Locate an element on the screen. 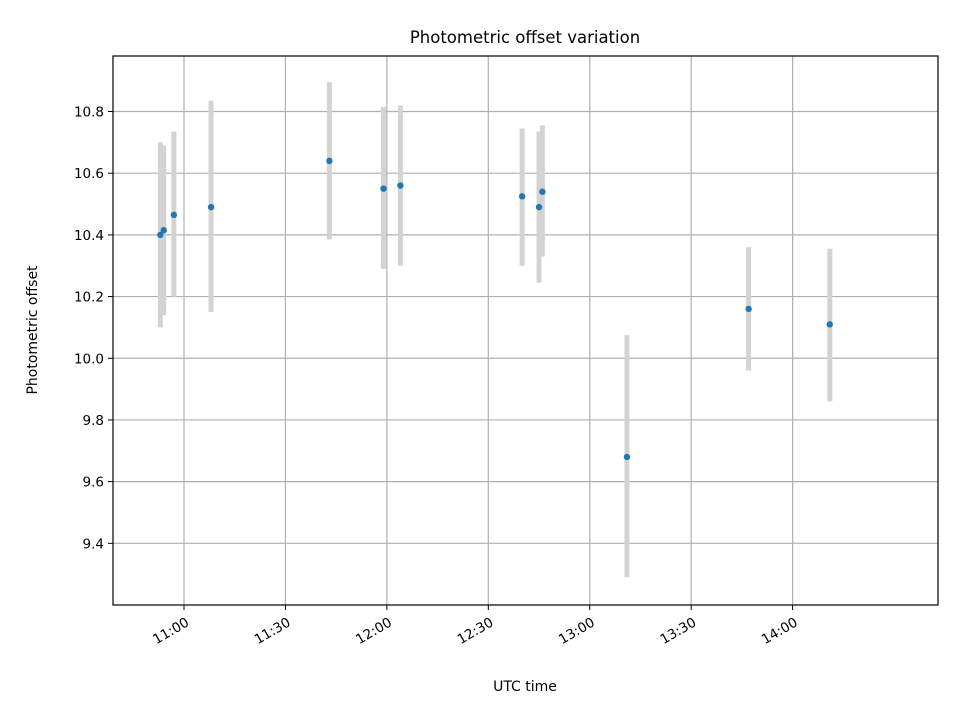 This screenshot has height=720, width=960. x-tick-label: 13:30 is located at coordinates (678, 631).